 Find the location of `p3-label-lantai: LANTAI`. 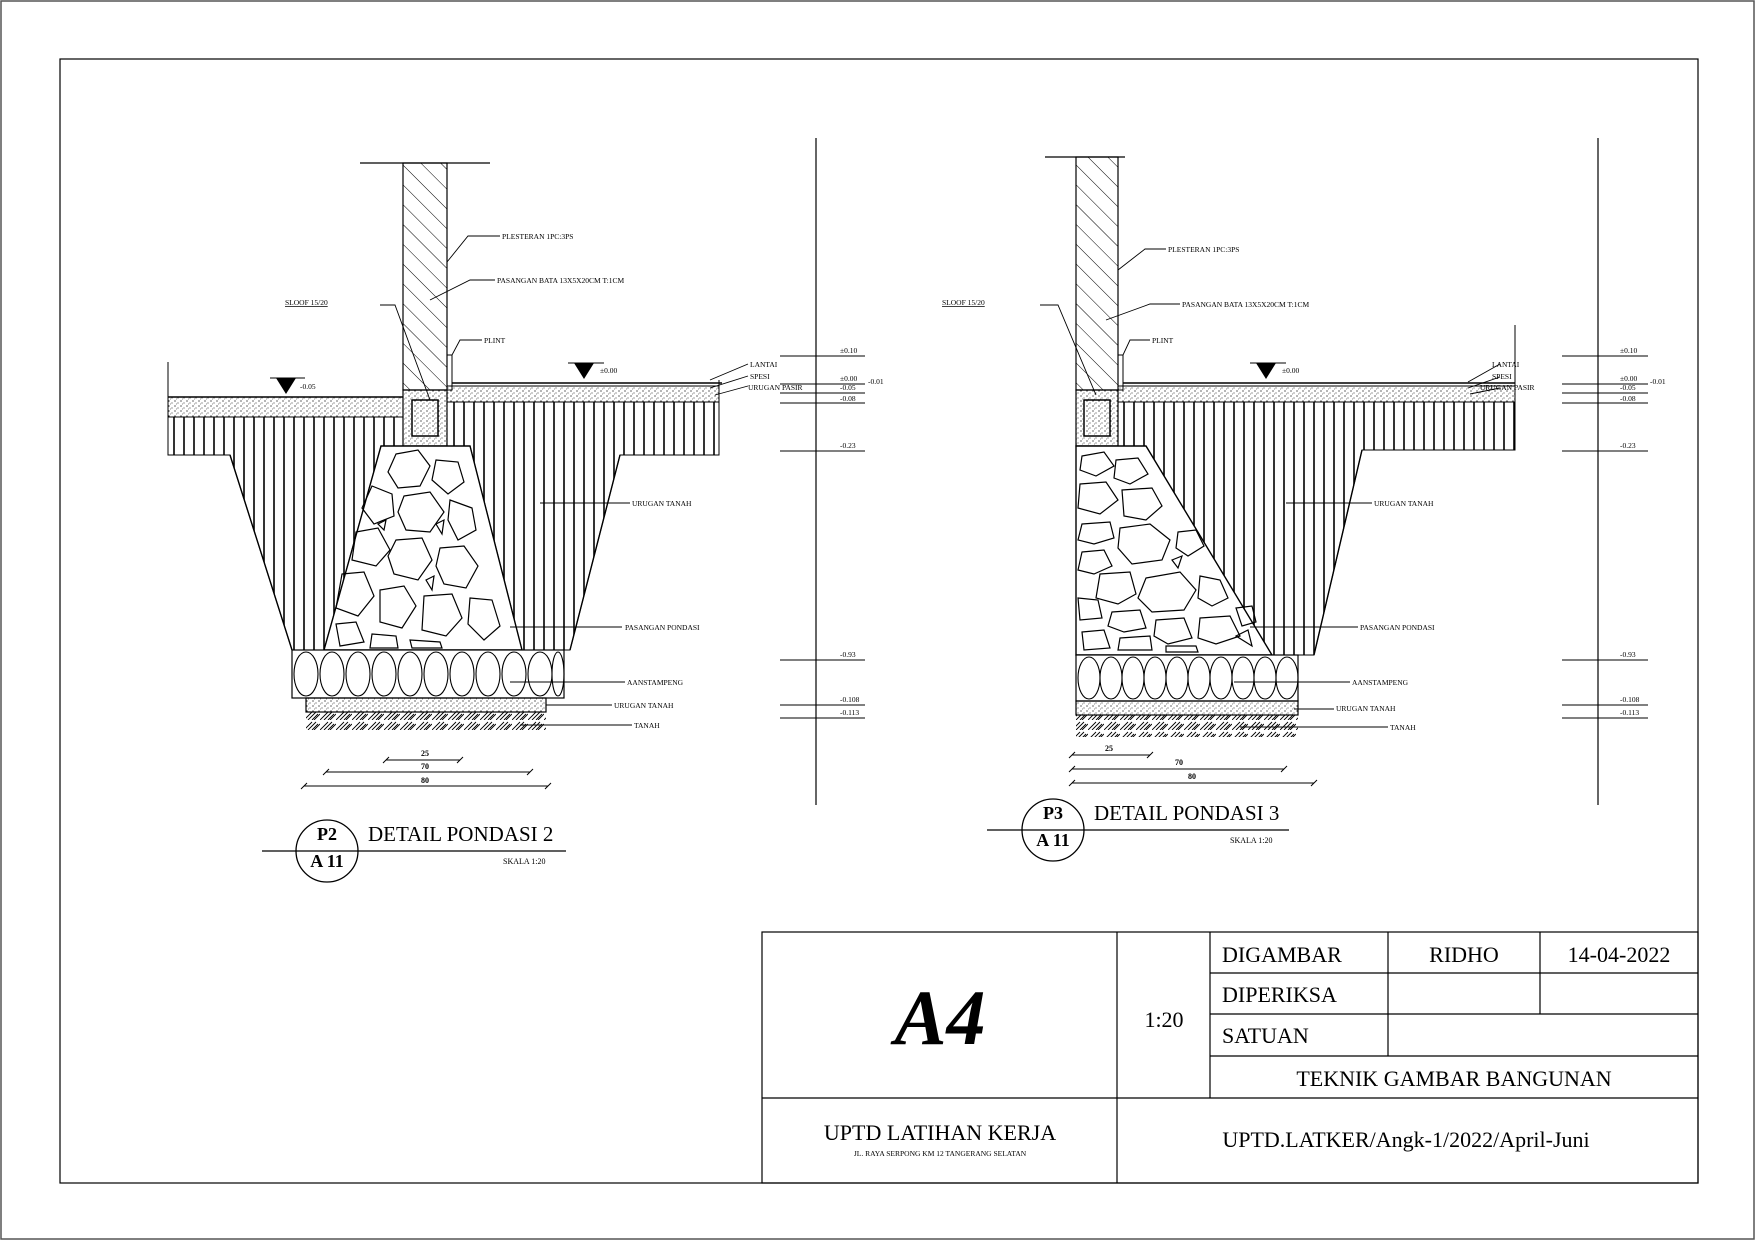

p3-label-lantai: LANTAI is located at coordinates (1506, 364).